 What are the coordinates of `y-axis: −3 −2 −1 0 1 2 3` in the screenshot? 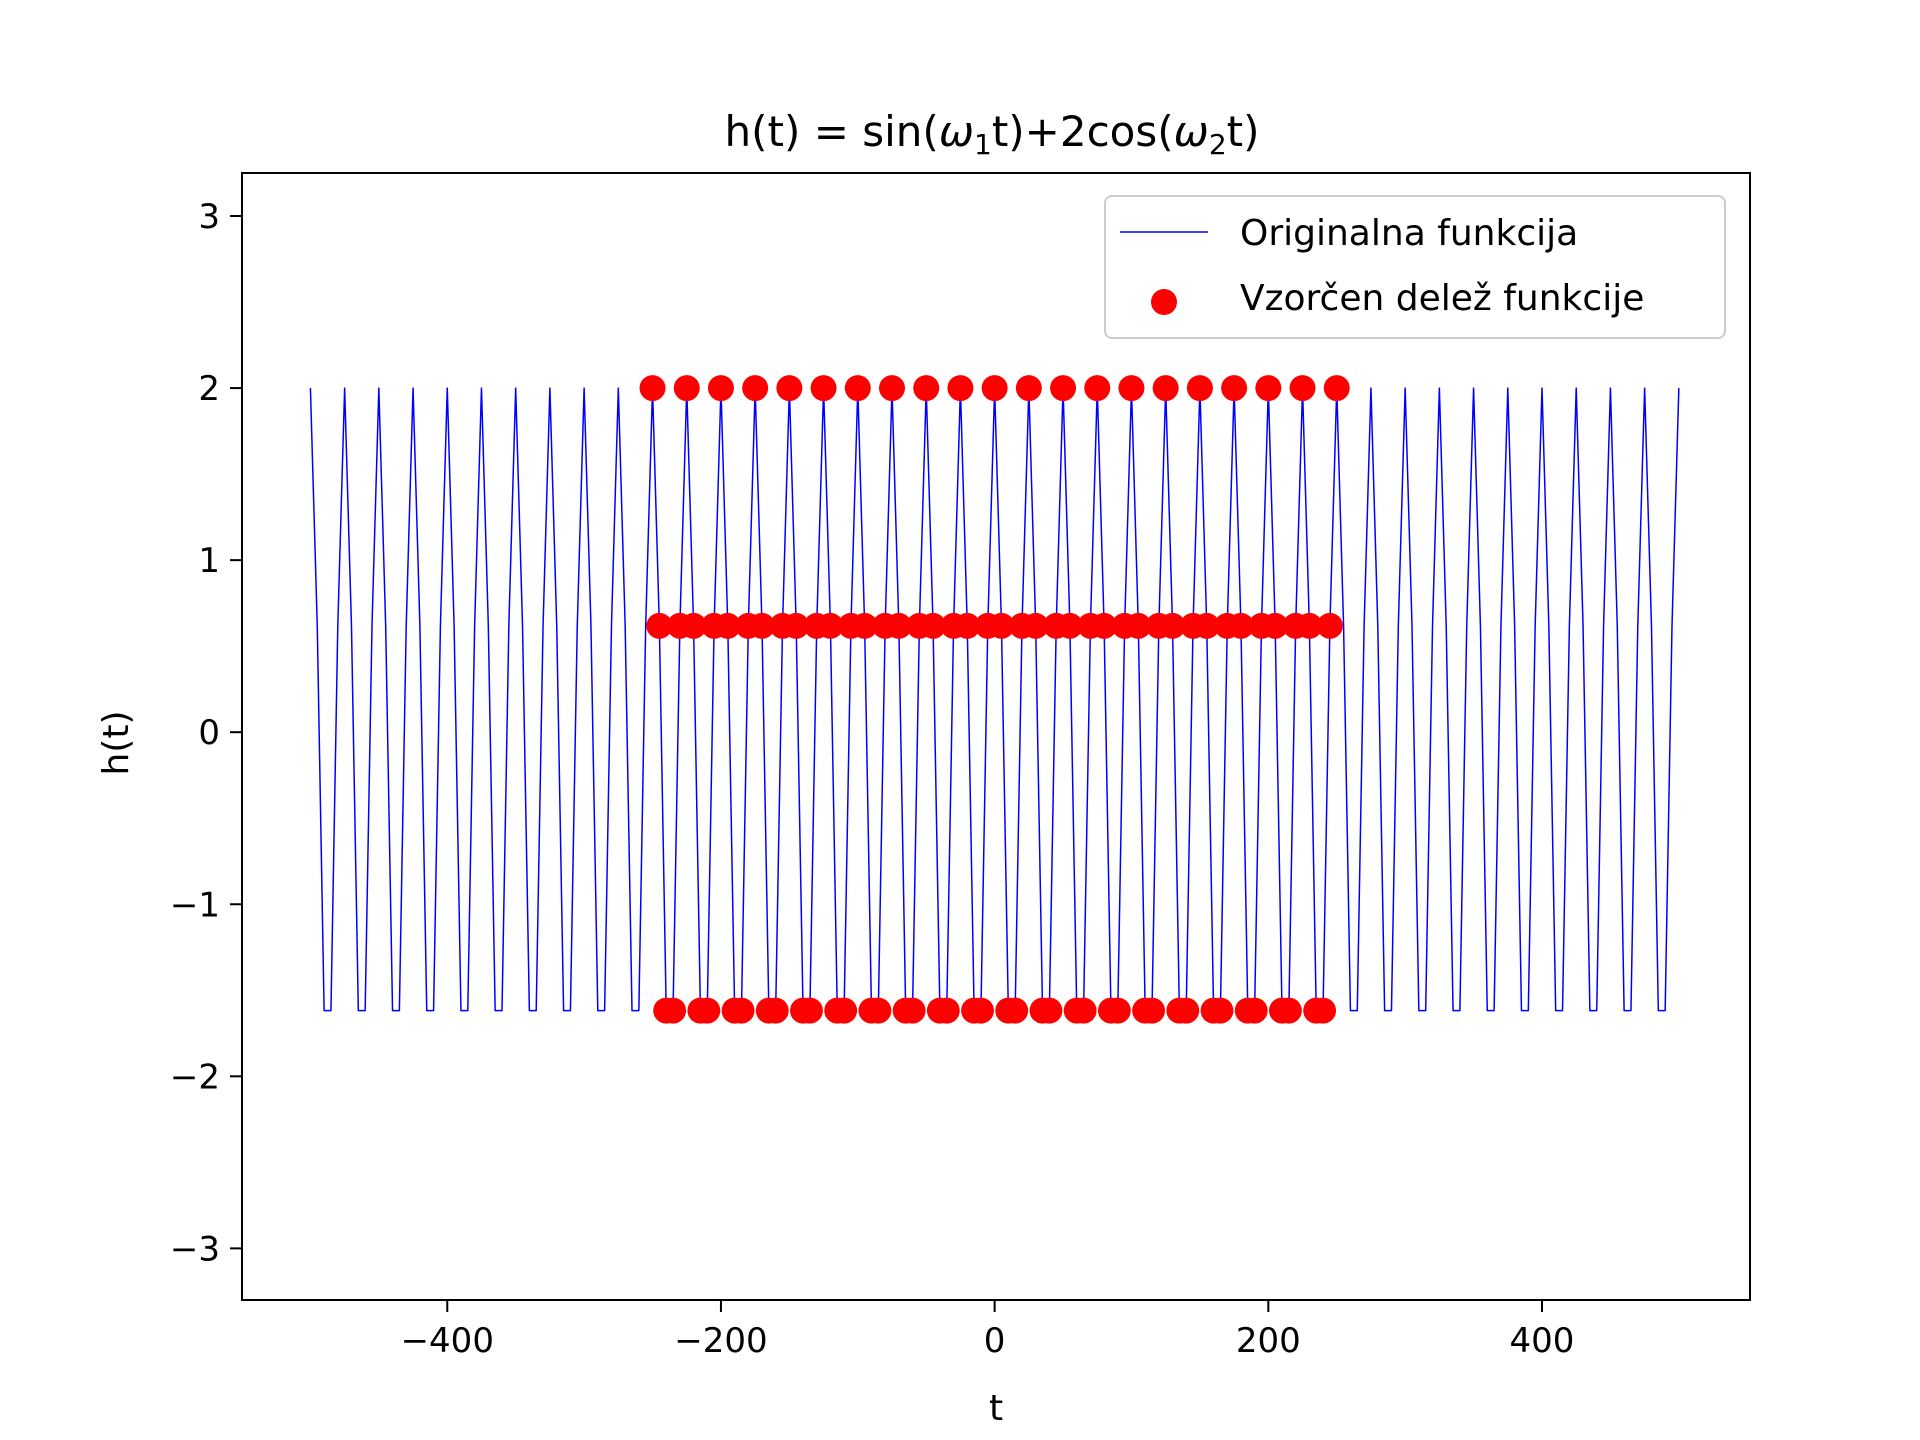 It's located at (206, 733).